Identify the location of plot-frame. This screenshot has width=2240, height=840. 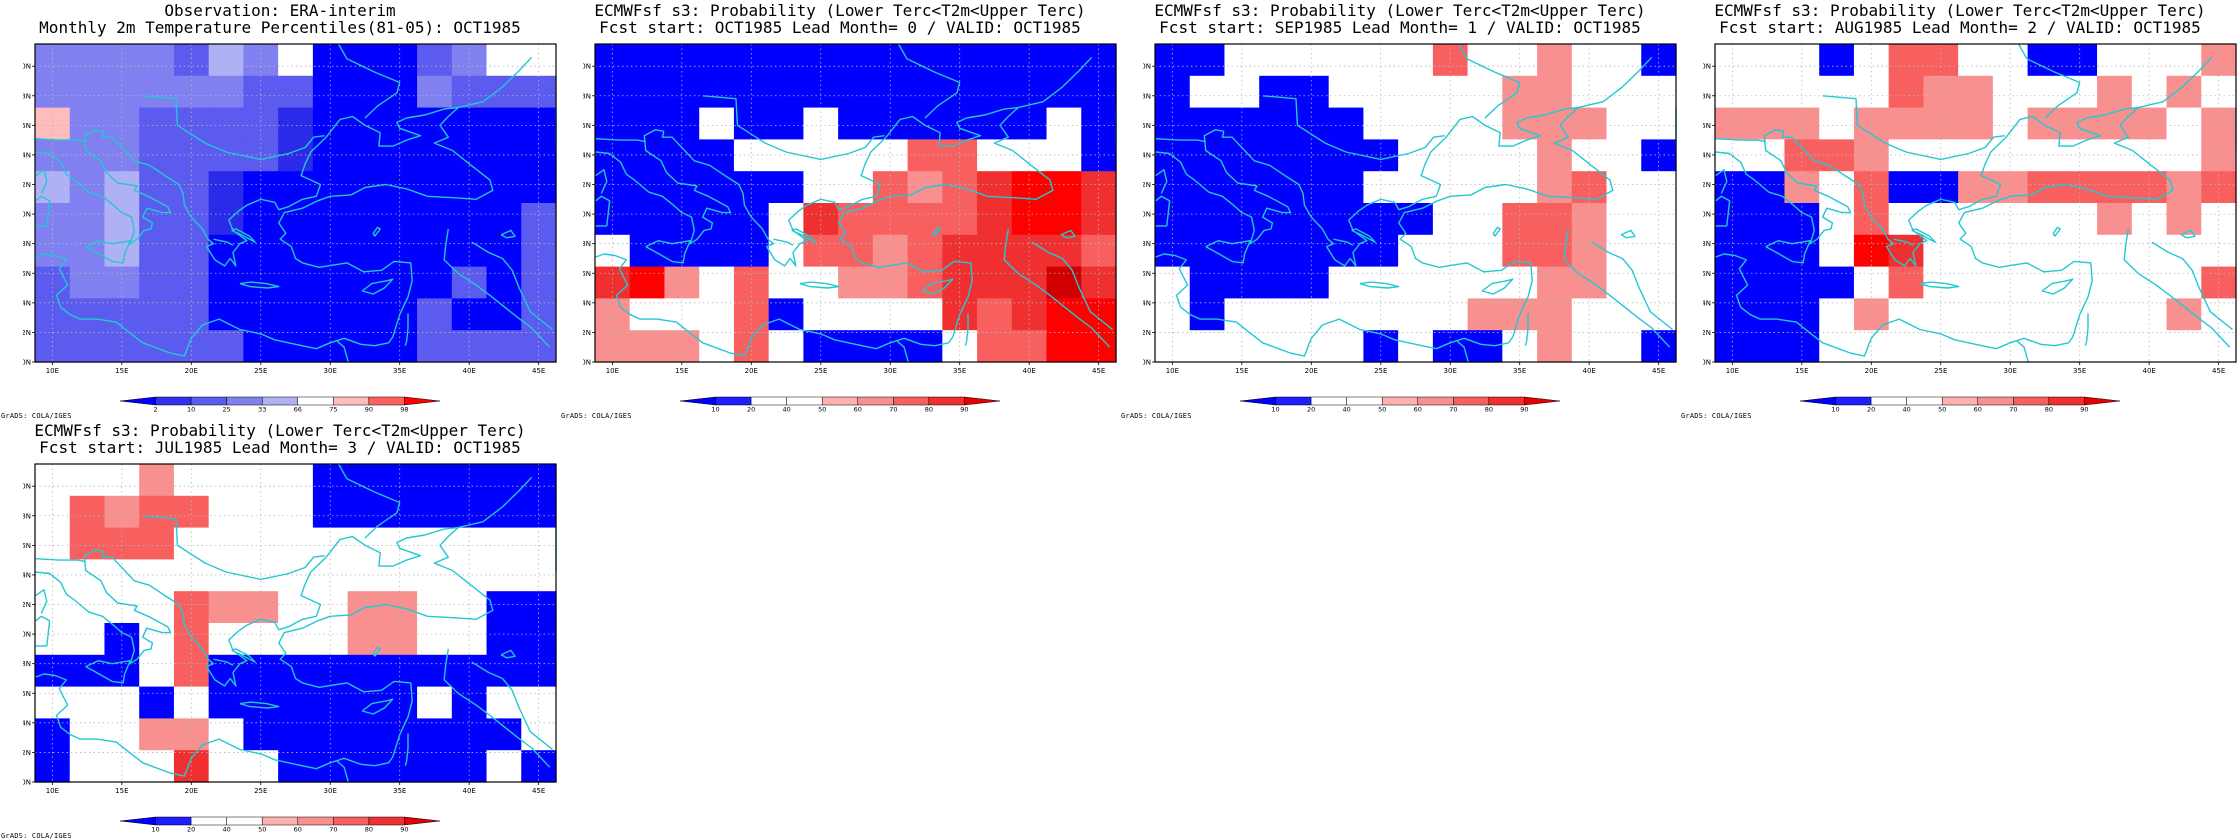
(295, 203).